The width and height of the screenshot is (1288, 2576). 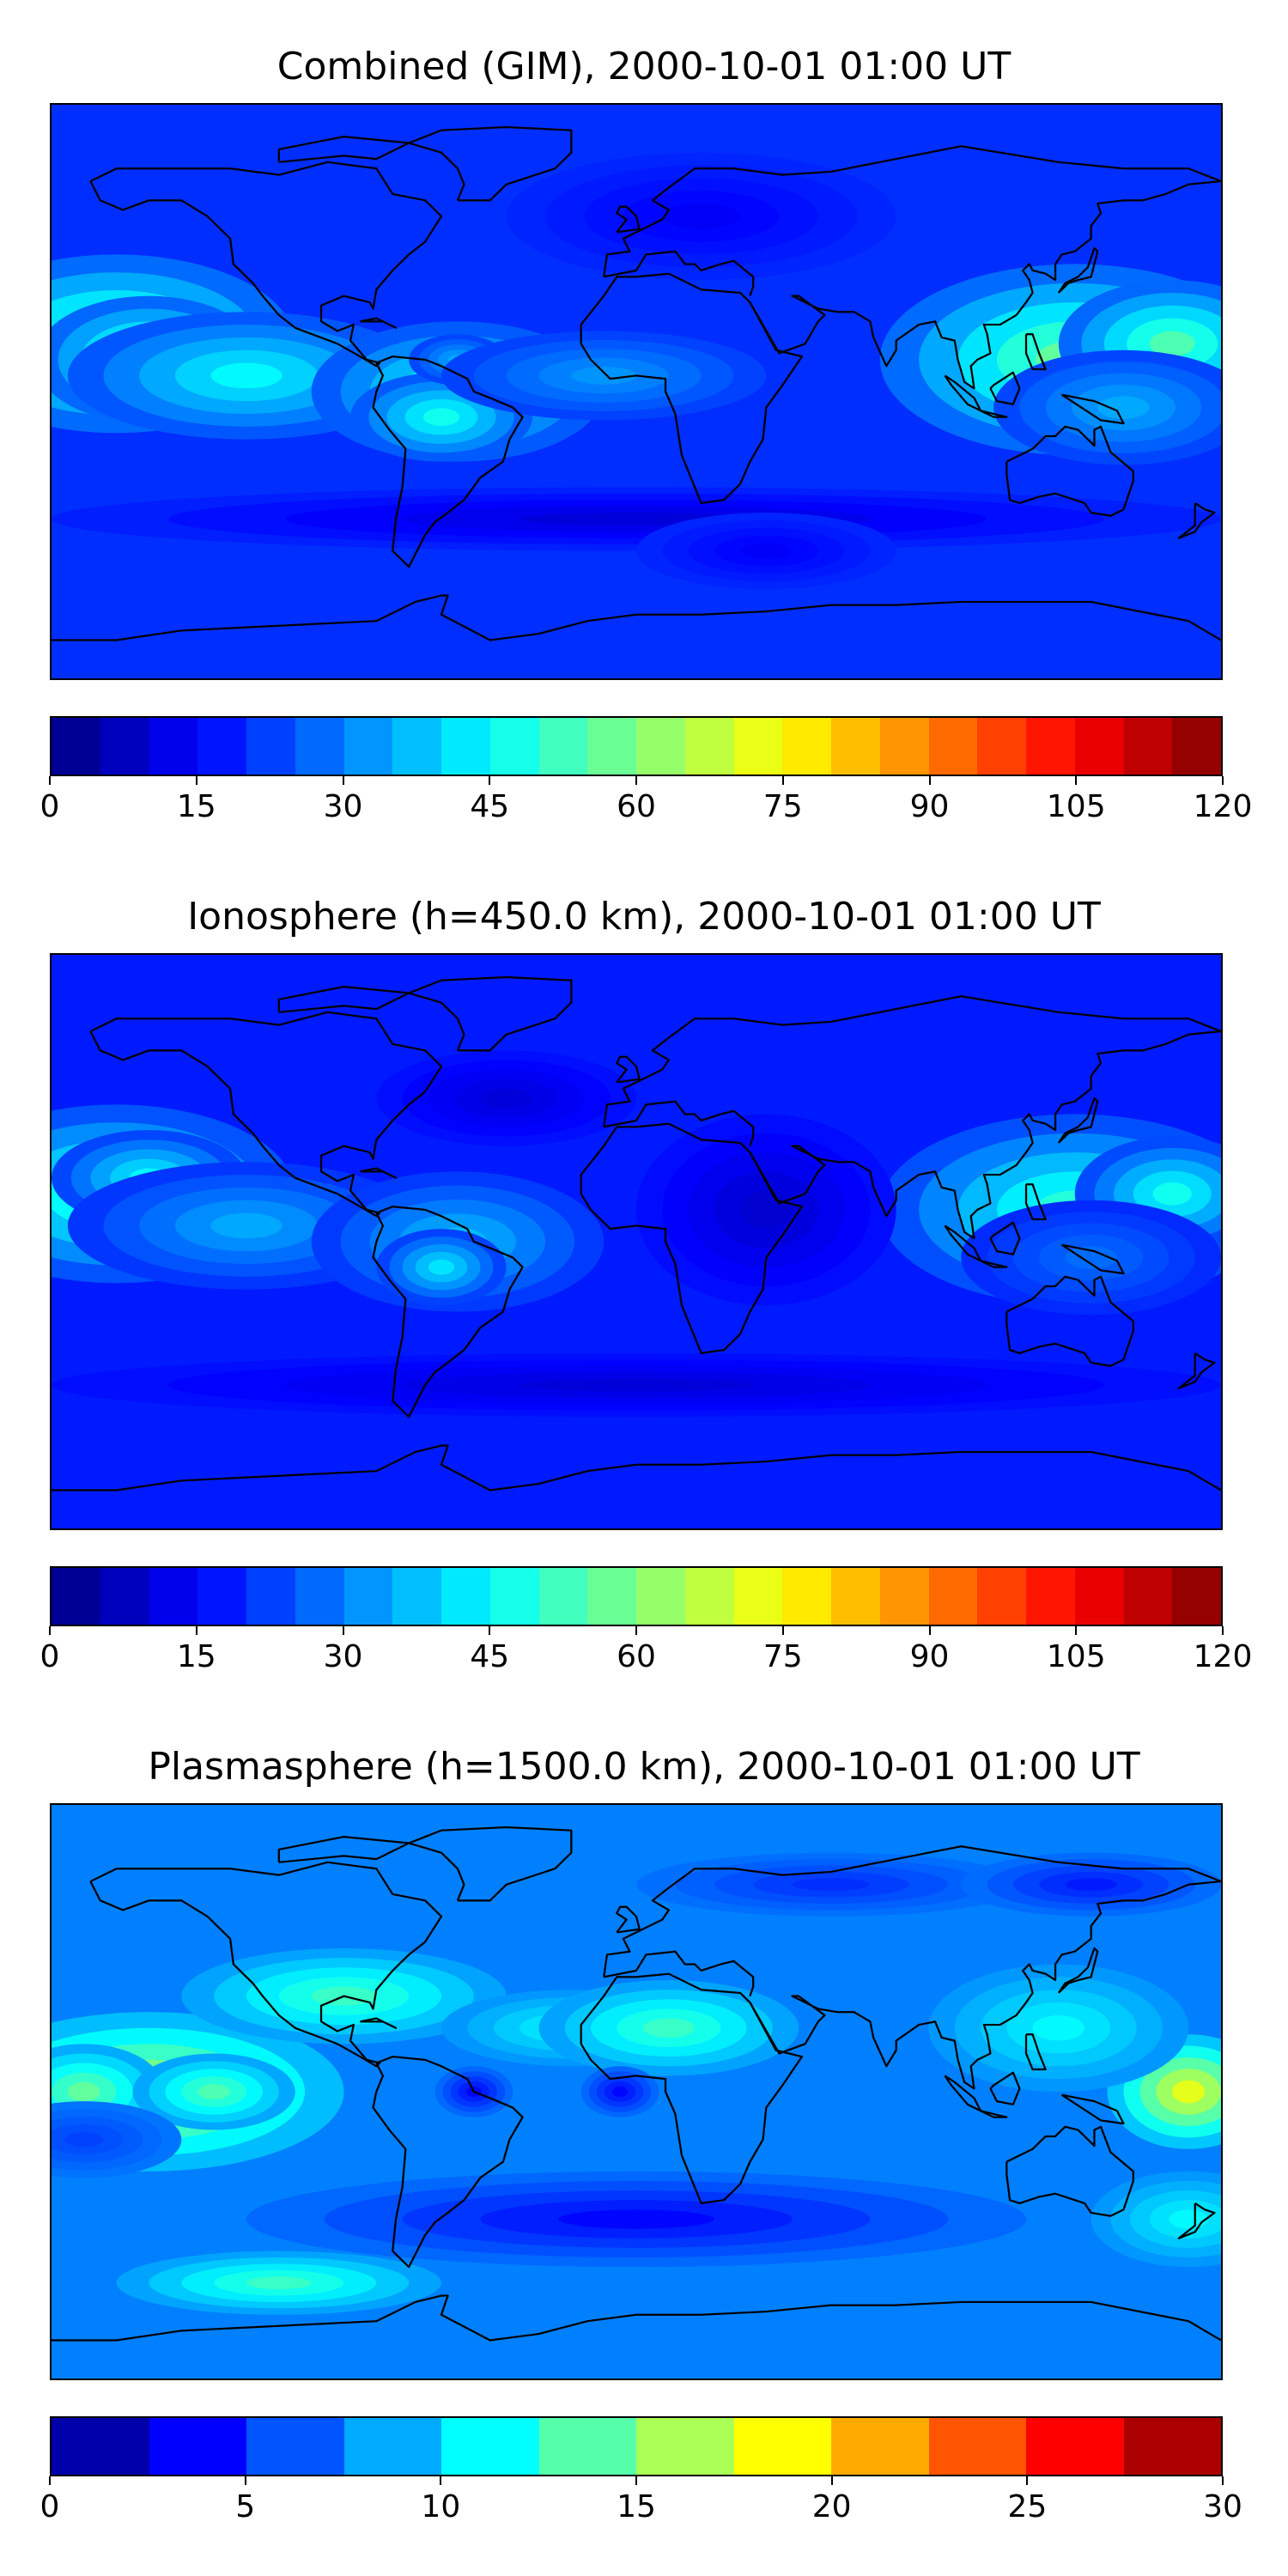 I want to click on colorbar-tick-label: 45, so click(x=490, y=1656).